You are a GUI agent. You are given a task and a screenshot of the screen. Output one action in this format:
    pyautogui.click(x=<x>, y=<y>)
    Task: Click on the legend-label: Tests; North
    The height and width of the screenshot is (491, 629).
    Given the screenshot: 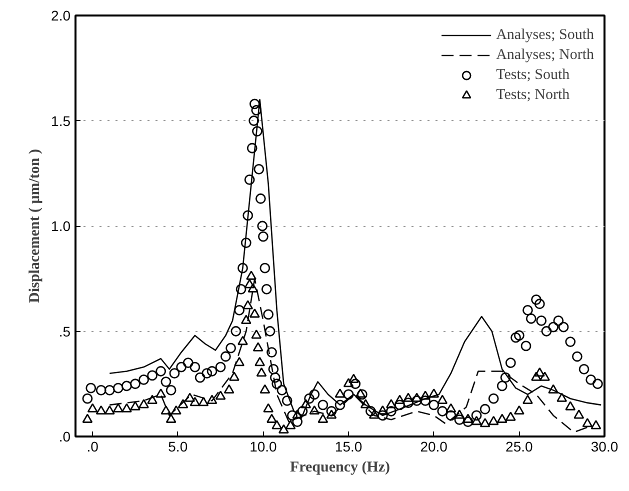 What is the action you would take?
    pyautogui.click(x=533, y=95)
    